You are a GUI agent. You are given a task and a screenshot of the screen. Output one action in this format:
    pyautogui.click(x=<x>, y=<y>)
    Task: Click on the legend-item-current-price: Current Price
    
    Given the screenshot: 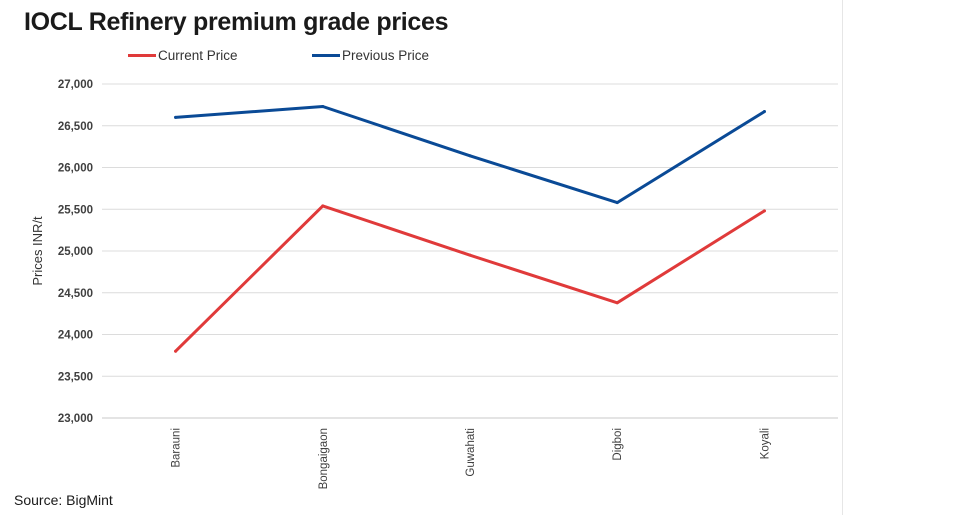 What is the action you would take?
    pyautogui.click(x=183, y=55)
    